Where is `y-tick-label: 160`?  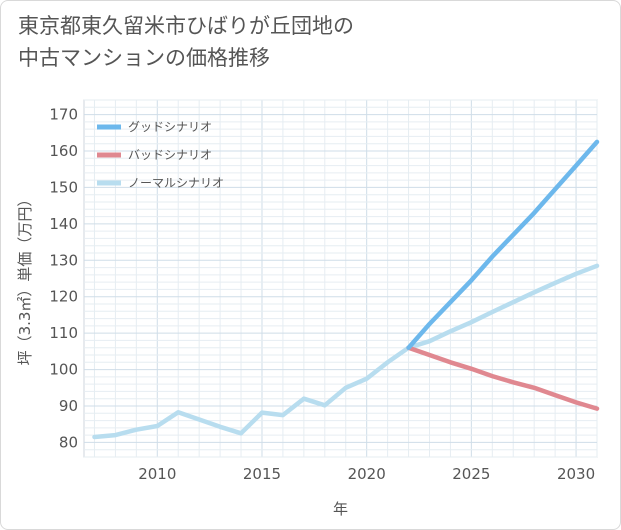
y-tick-label: 160 is located at coordinates (63, 151).